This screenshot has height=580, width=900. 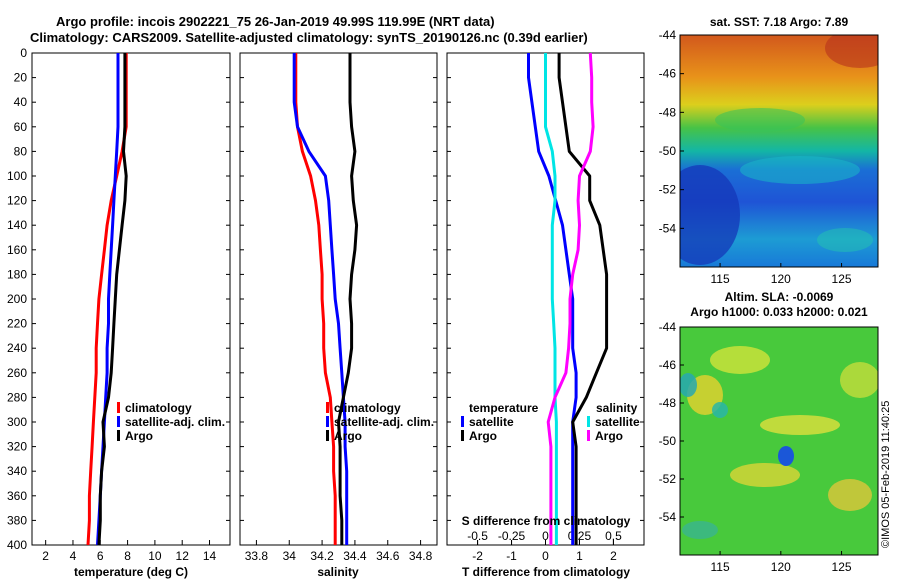 I want to click on sst-warm-patch, so click(x=851, y=51).